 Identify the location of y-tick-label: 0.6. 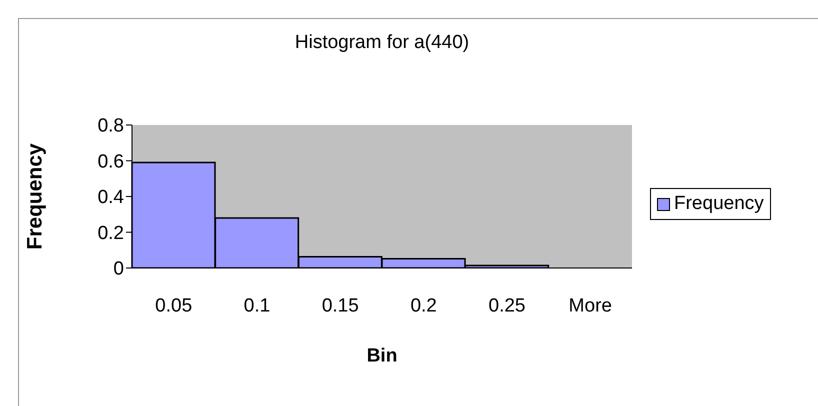
(111, 161).